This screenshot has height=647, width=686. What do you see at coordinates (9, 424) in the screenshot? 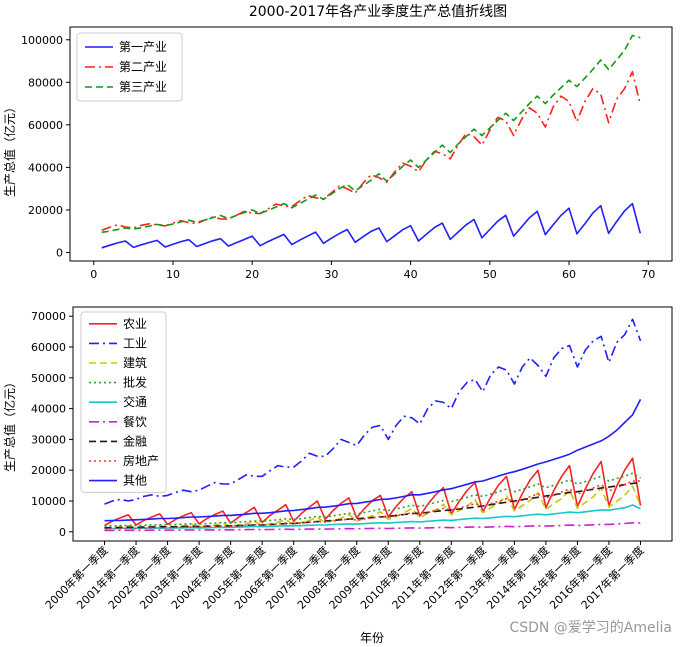
I see `bottom-y-axis-label: 生产总值（亿元）` at bounding box center [9, 424].